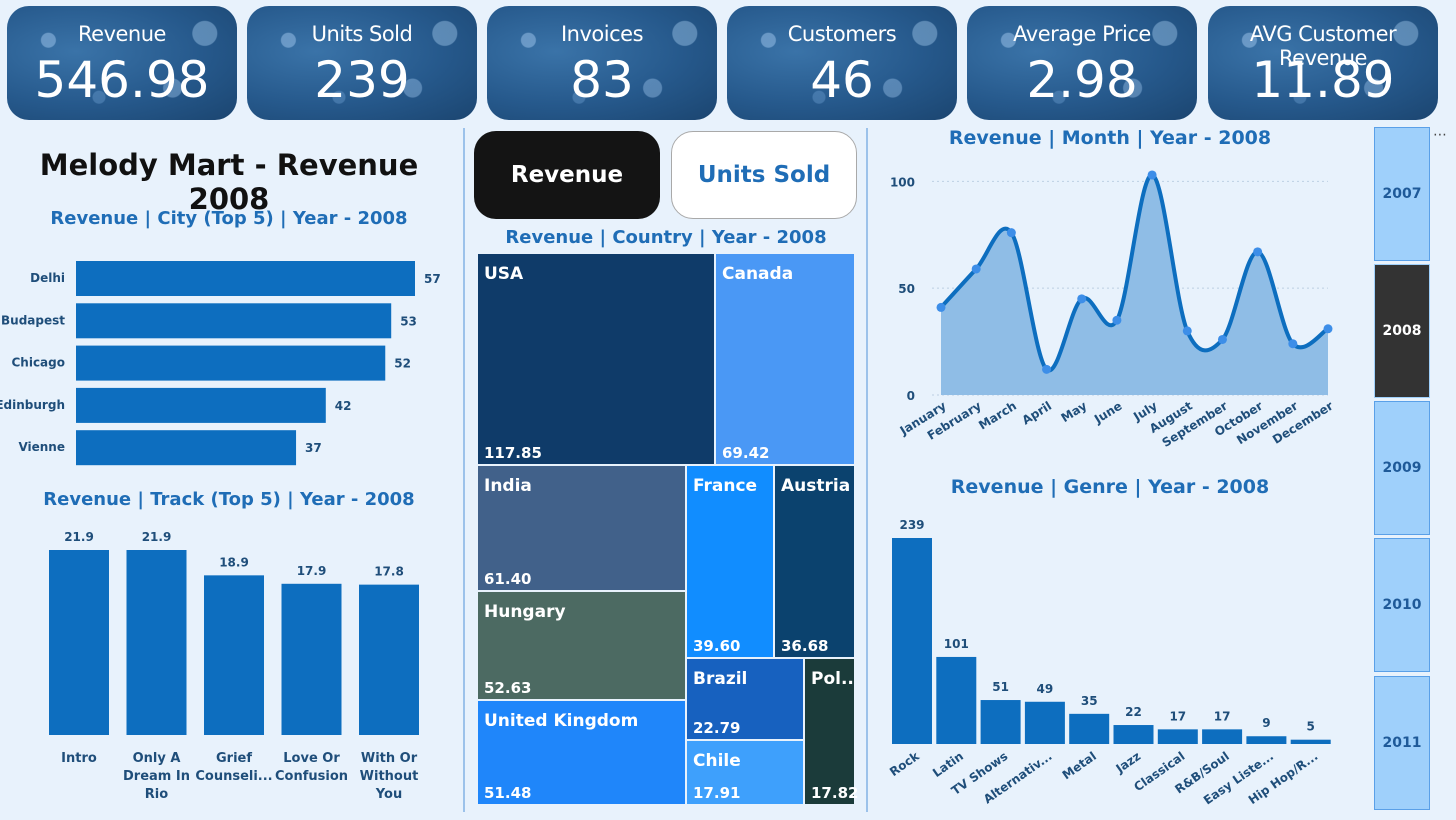 The width and height of the screenshot is (1456, 820). Describe the element at coordinates (234, 562) in the screenshot. I see `track-value-label: 18.9` at that location.